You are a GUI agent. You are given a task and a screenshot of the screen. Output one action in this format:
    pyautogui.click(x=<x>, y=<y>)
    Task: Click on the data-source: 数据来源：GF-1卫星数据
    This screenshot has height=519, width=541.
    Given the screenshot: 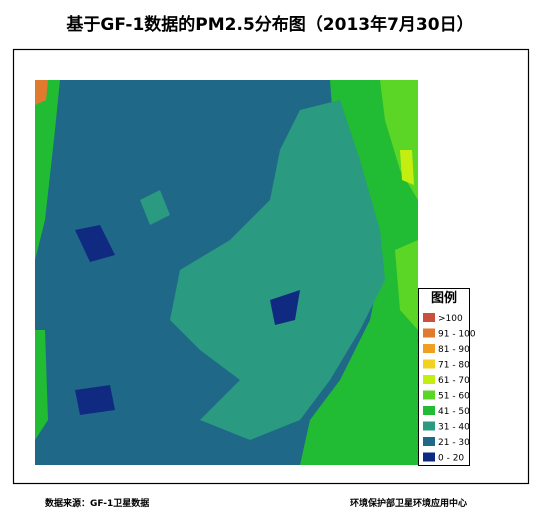 What is the action you would take?
    pyautogui.click(x=97, y=503)
    